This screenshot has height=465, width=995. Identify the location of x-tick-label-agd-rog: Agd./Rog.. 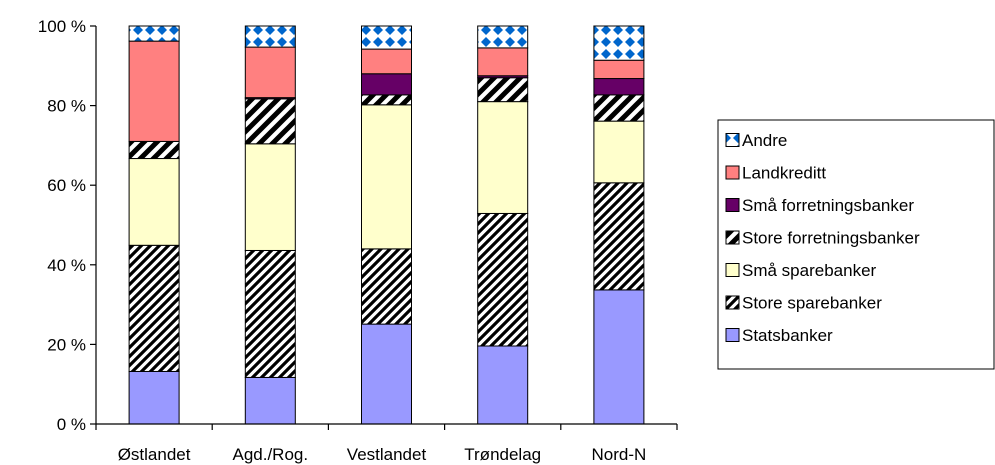
(270, 454).